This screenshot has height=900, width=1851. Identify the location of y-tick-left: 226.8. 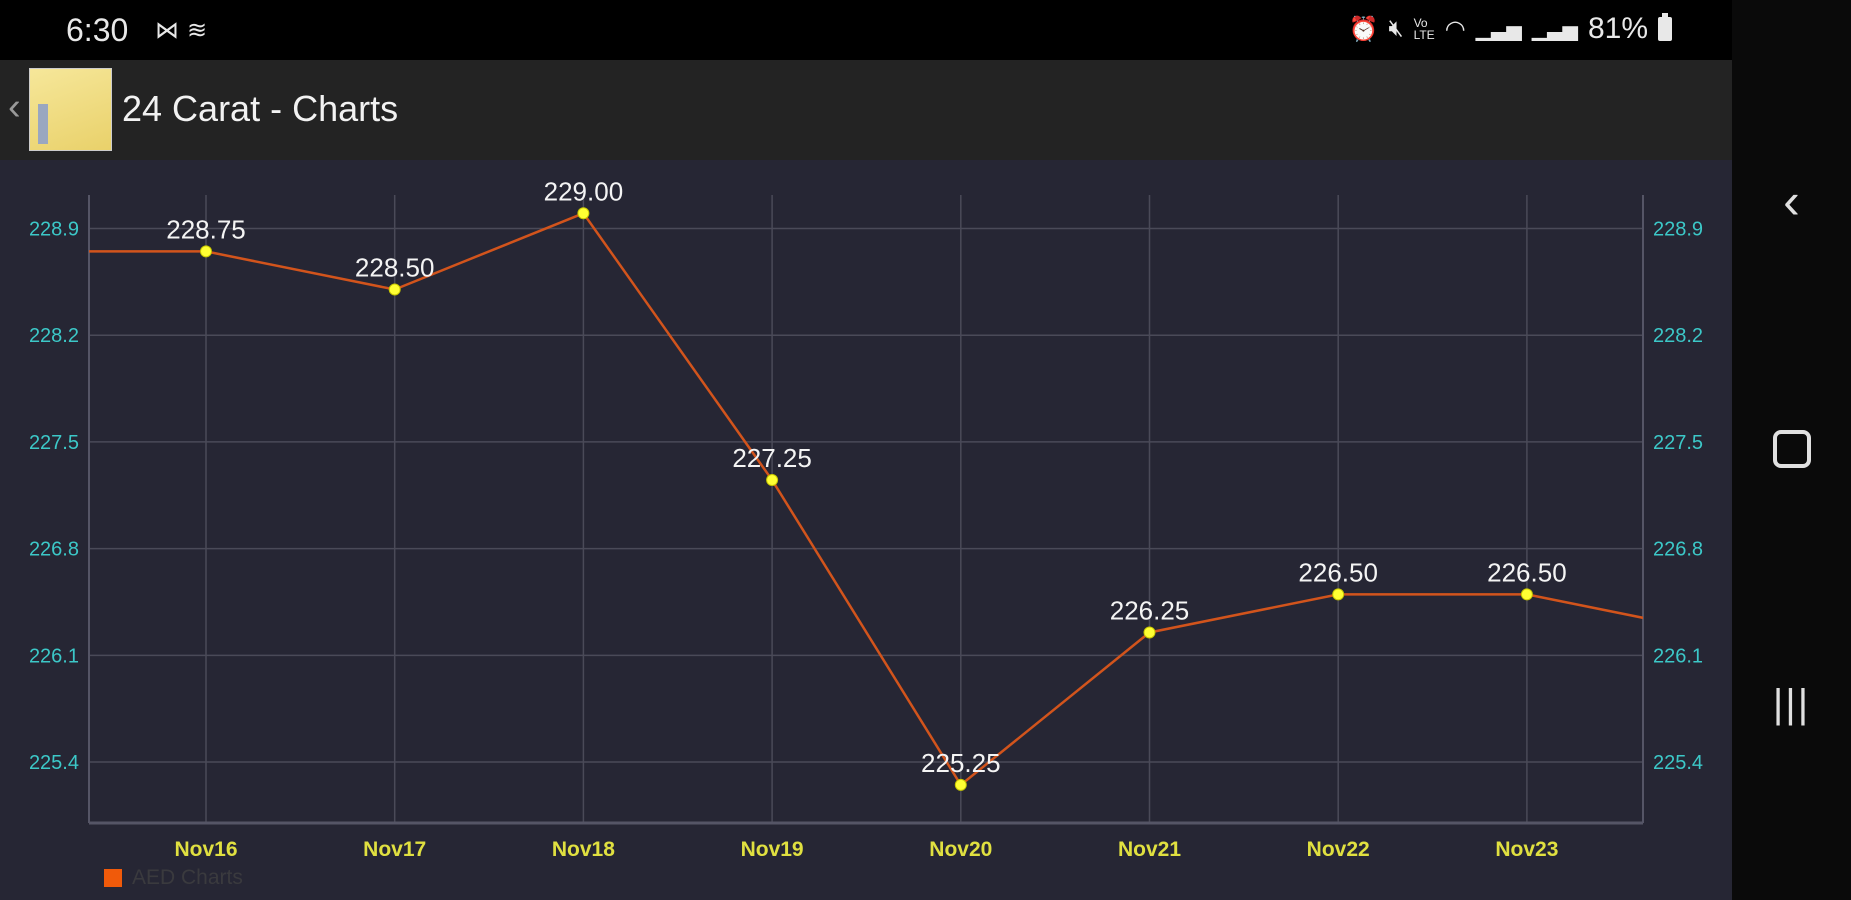
(54, 550).